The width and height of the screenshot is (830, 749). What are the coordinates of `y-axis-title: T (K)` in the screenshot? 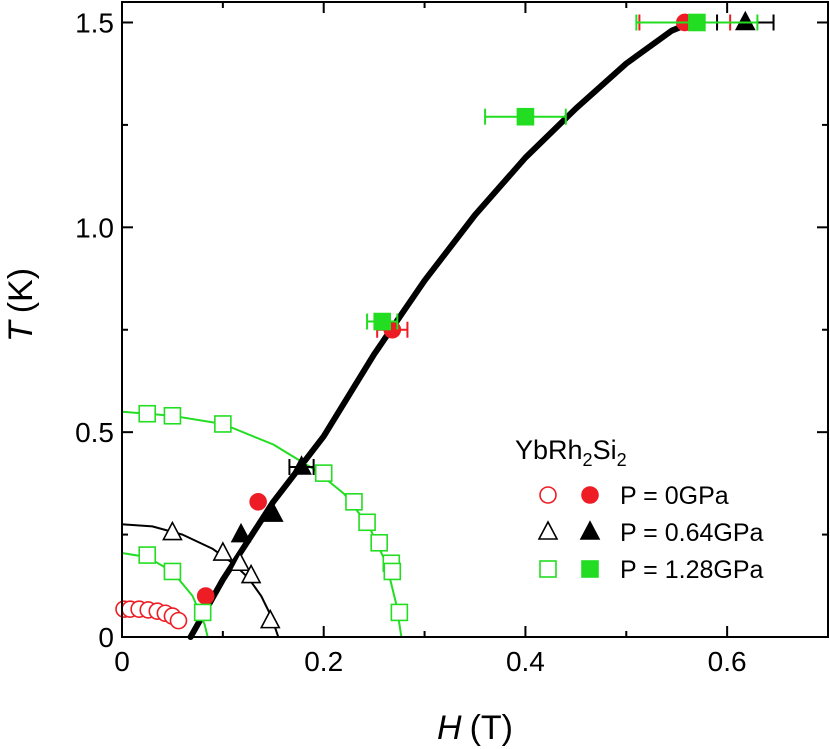 It's located at (21, 305).